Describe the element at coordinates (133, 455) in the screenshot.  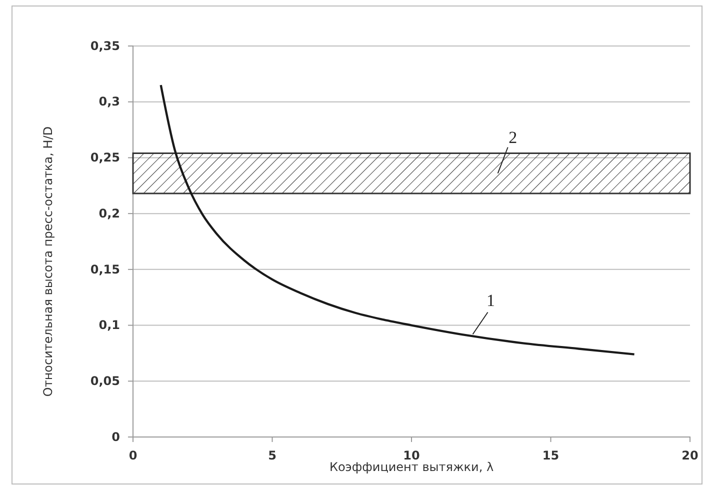
I see `x-tick-label: 0` at that location.